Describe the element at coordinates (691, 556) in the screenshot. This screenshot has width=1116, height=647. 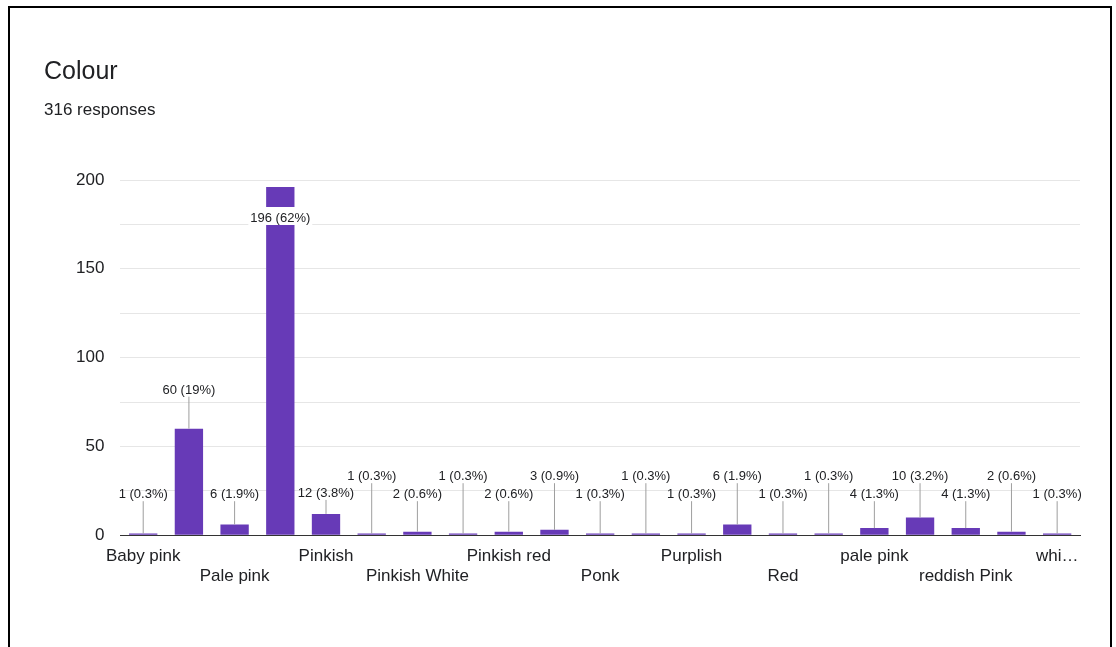
I see `x-tick-label: Purplish` at that location.